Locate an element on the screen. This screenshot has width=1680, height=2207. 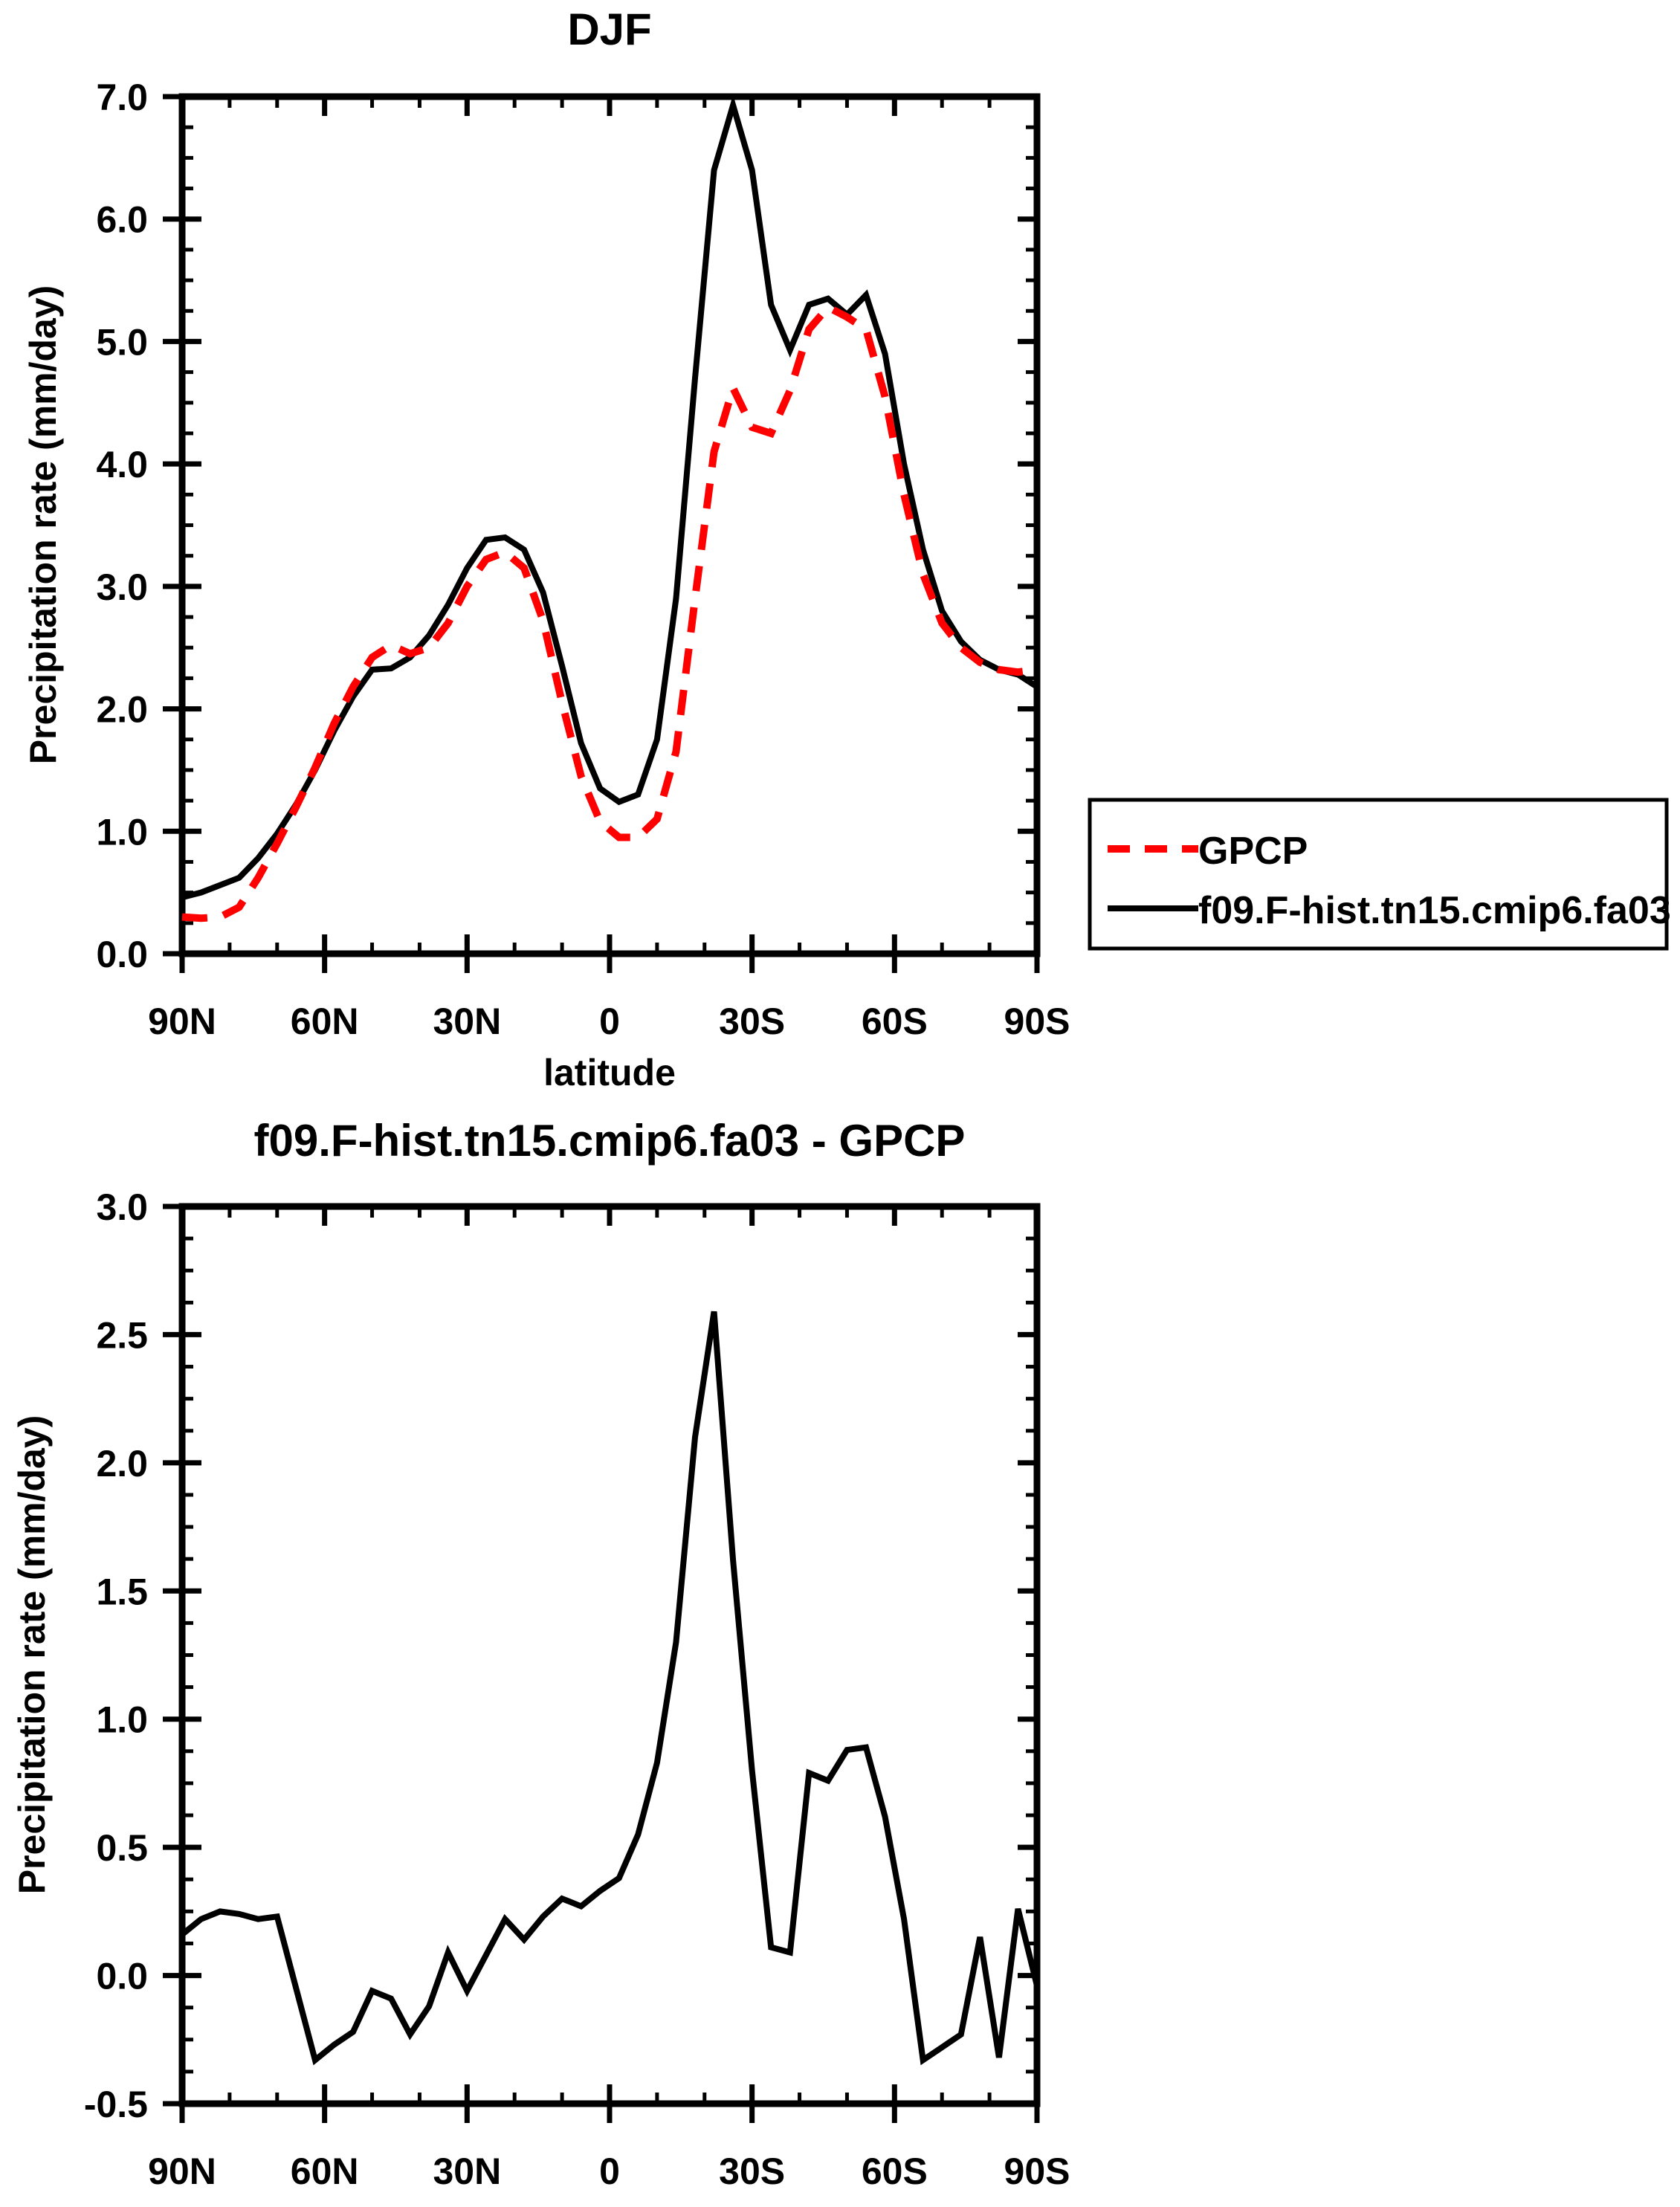
ytick-label: 7.0 is located at coordinates (122, 98).